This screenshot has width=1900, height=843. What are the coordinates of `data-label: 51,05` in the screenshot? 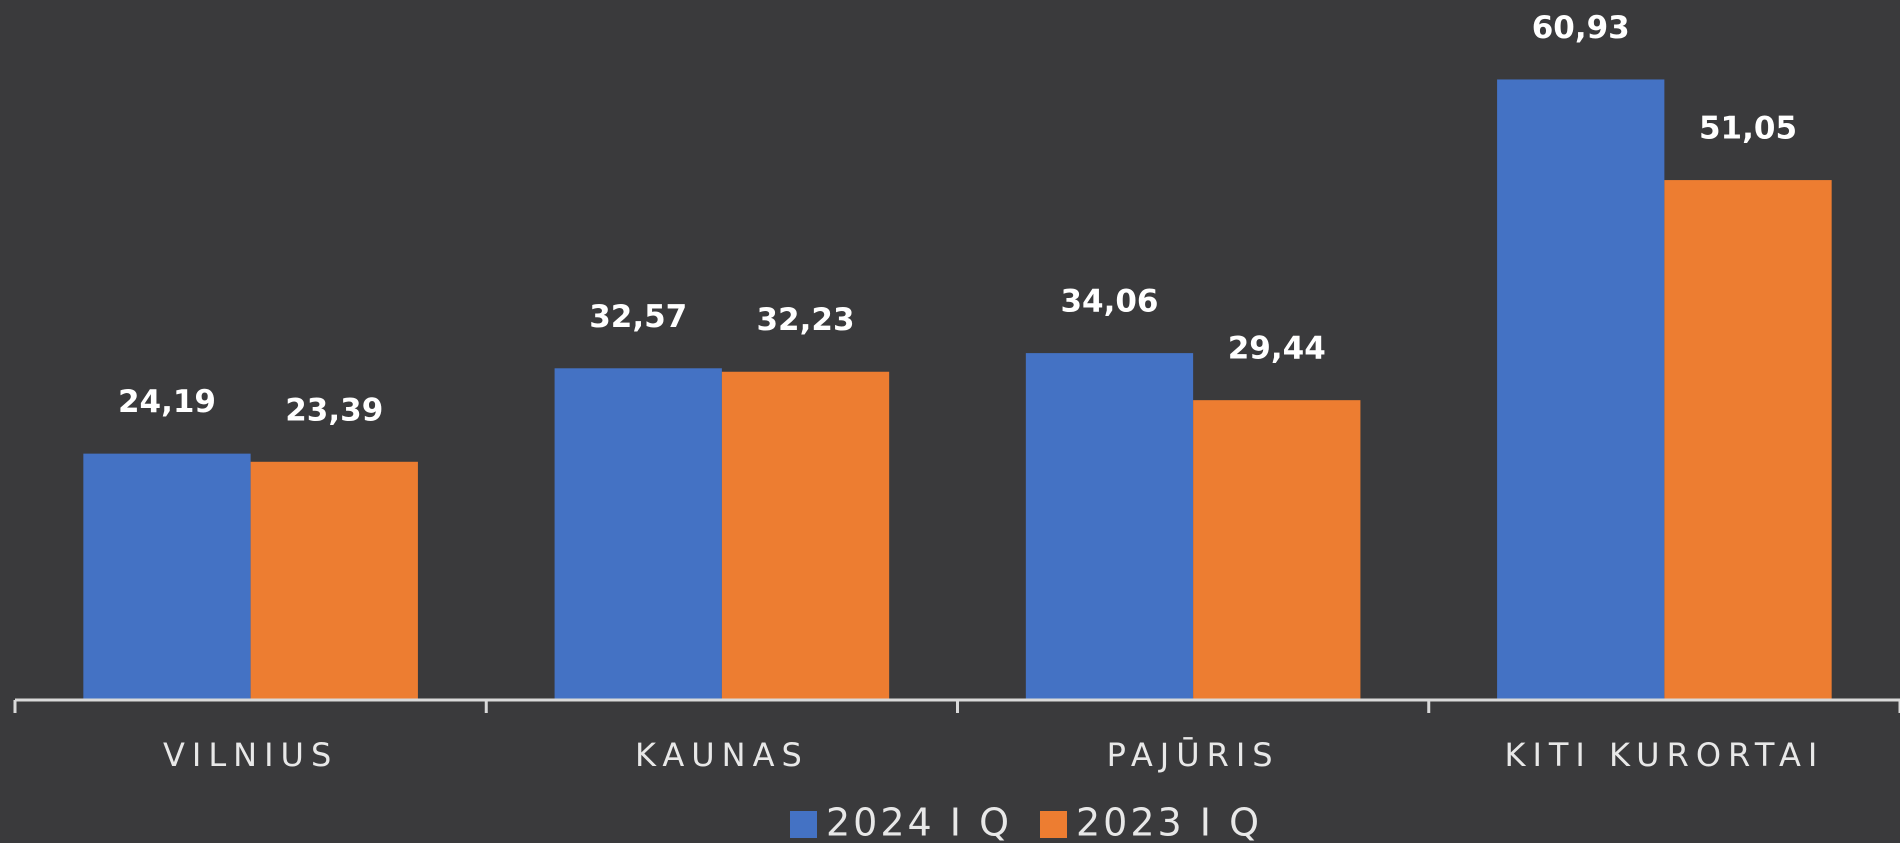 It's located at (1748, 129).